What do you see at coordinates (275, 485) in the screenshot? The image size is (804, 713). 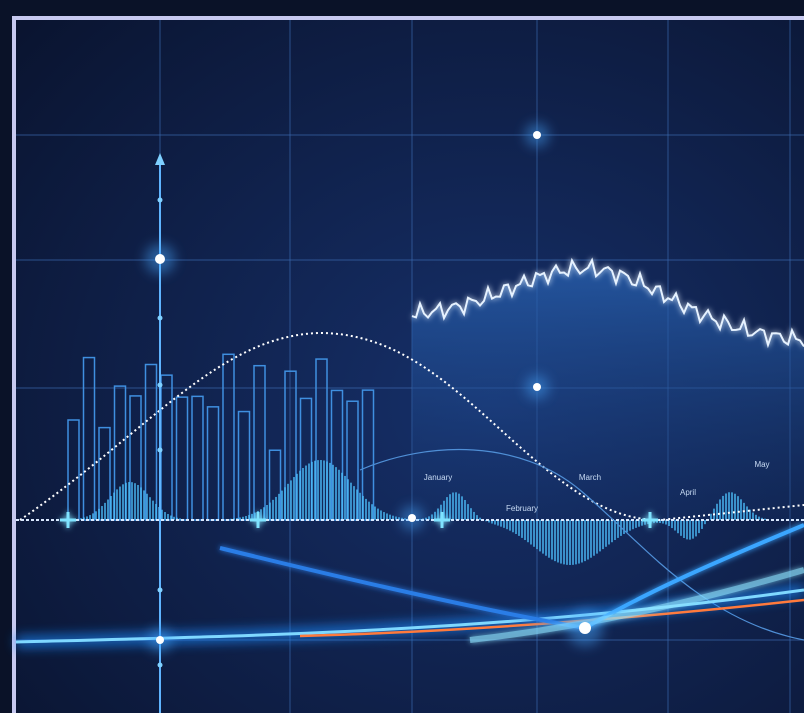 I see `bar` at bounding box center [275, 485].